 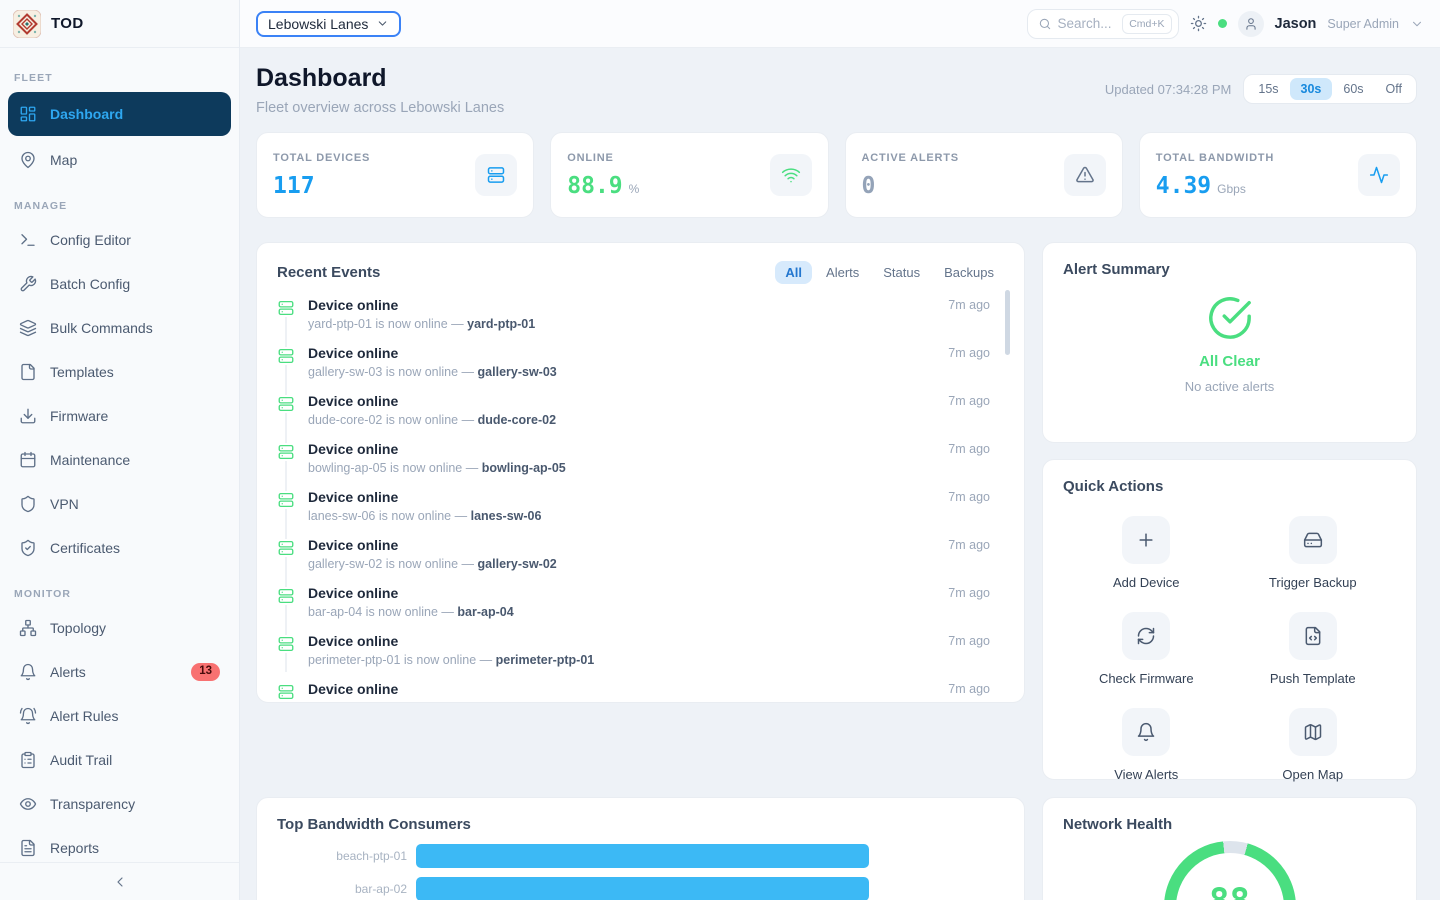 What do you see at coordinates (1393, 89) in the screenshot?
I see `refresh-option-off: Off` at bounding box center [1393, 89].